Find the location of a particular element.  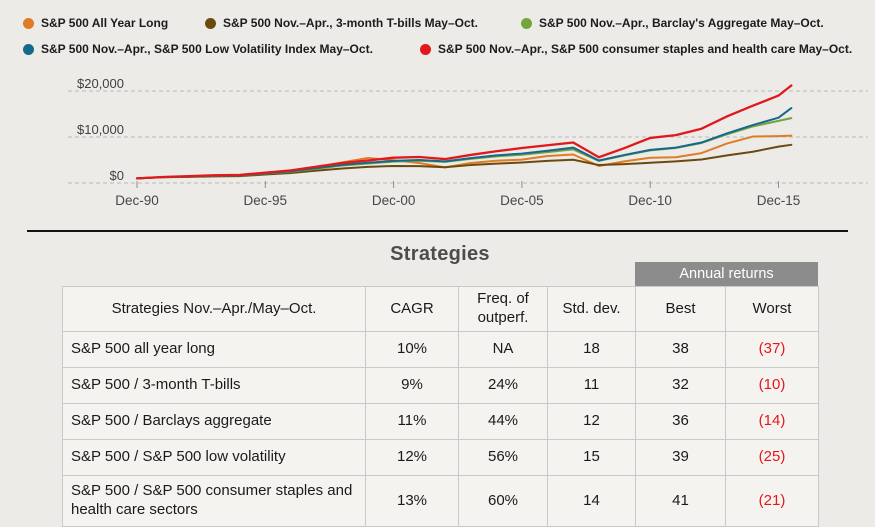

table-cell-strategy: S&P 500 / 3-month T-bills is located at coordinates (214, 385).